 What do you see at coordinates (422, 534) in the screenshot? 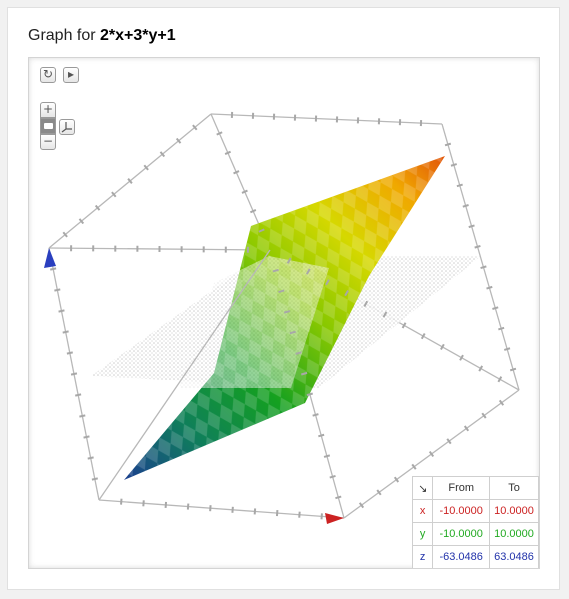
I see `axis-label-y: y` at bounding box center [422, 534].